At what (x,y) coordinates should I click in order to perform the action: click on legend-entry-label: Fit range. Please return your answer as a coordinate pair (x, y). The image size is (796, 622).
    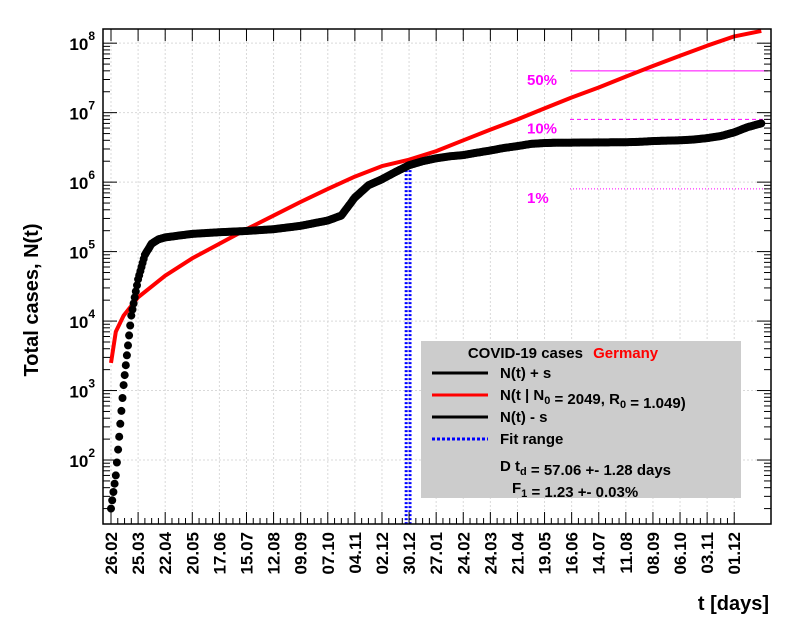
    Looking at the image, I should click on (531, 439).